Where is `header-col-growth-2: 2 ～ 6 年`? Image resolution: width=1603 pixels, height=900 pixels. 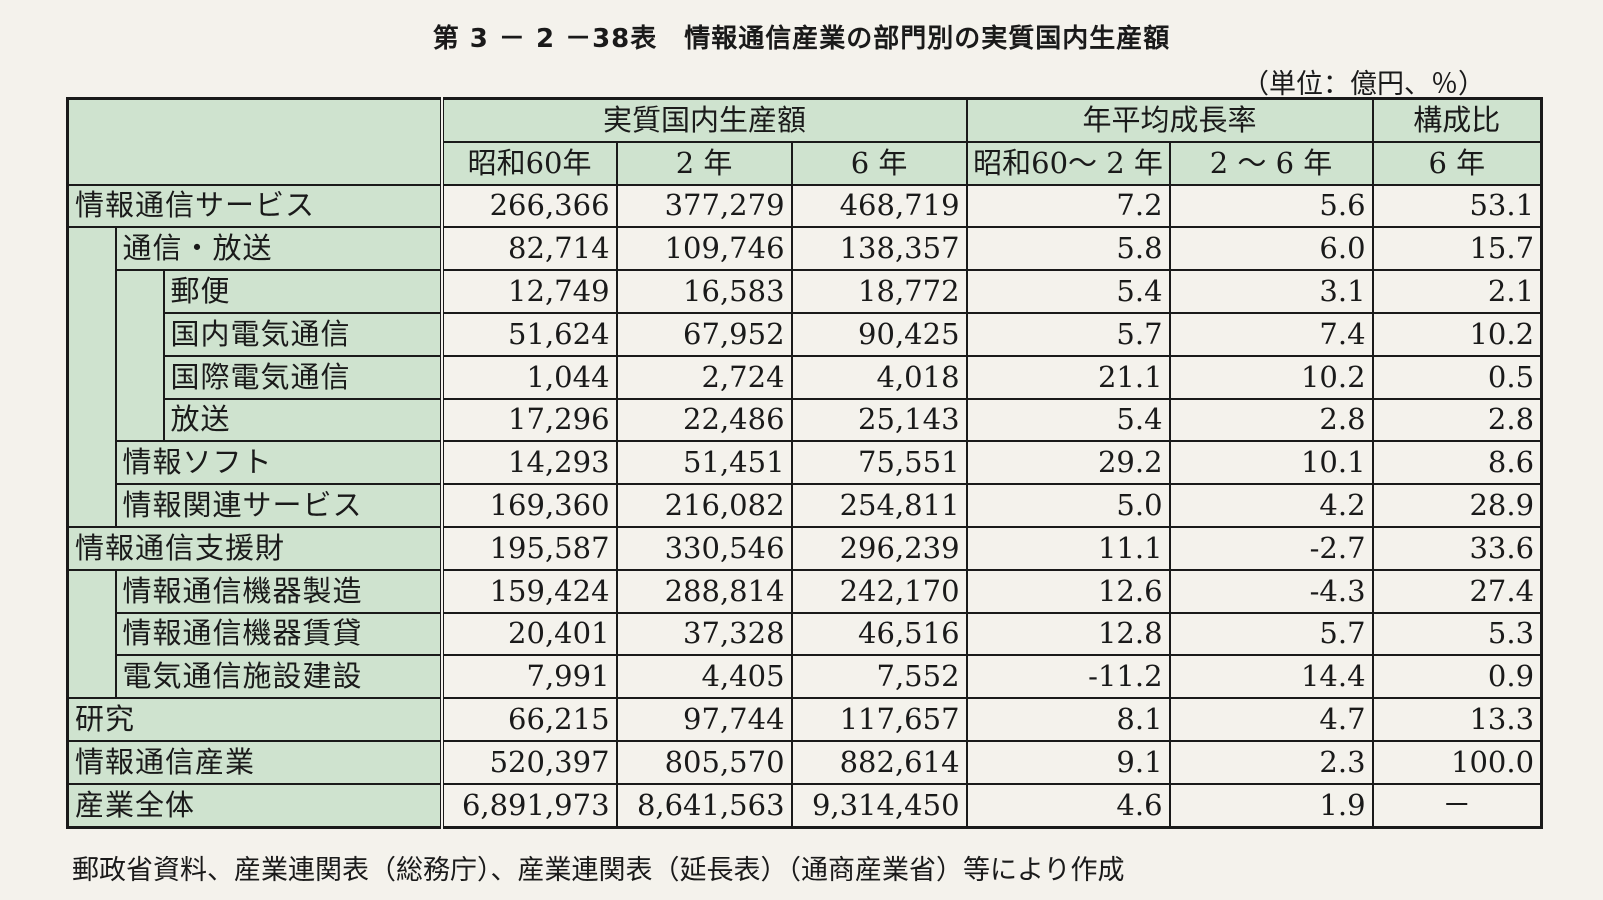
header-col-growth-2: 2 ～ 6 年 is located at coordinates (1271, 163).